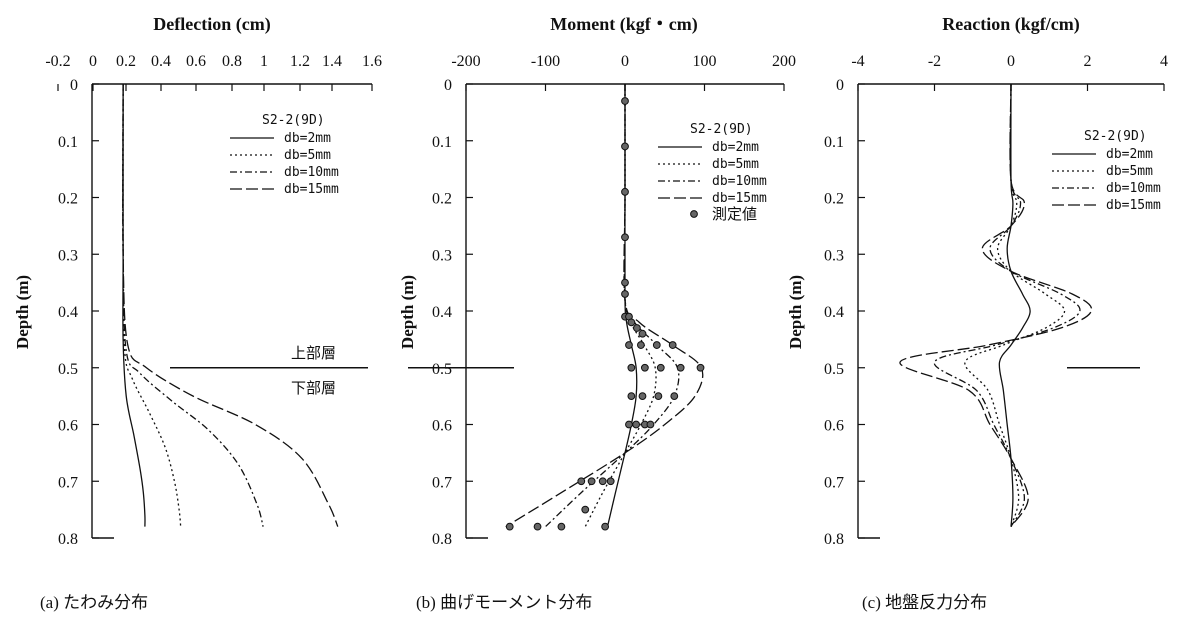  Describe the element at coordinates (1088, 61) in the screenshot. I see `x-tick-label: 2` at that location.